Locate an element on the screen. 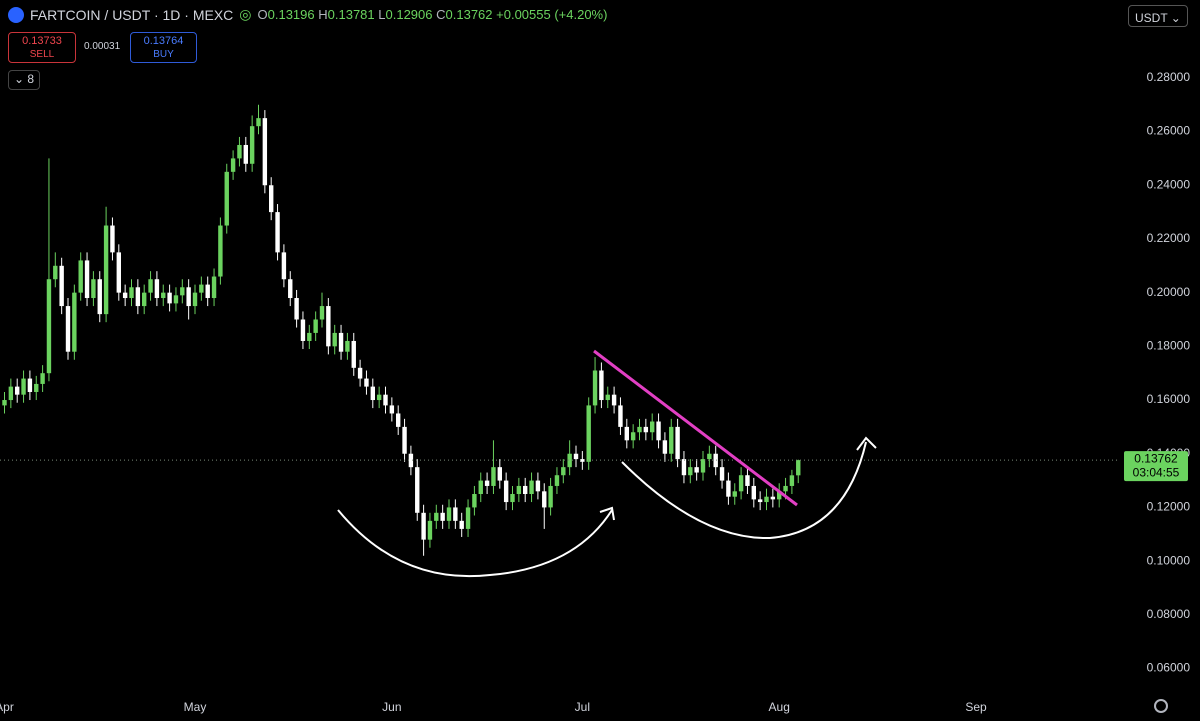 The width and height of the screenshot is (1200, 721). y-tick-label: 0.12000 is located at coordinates (1169, 507).